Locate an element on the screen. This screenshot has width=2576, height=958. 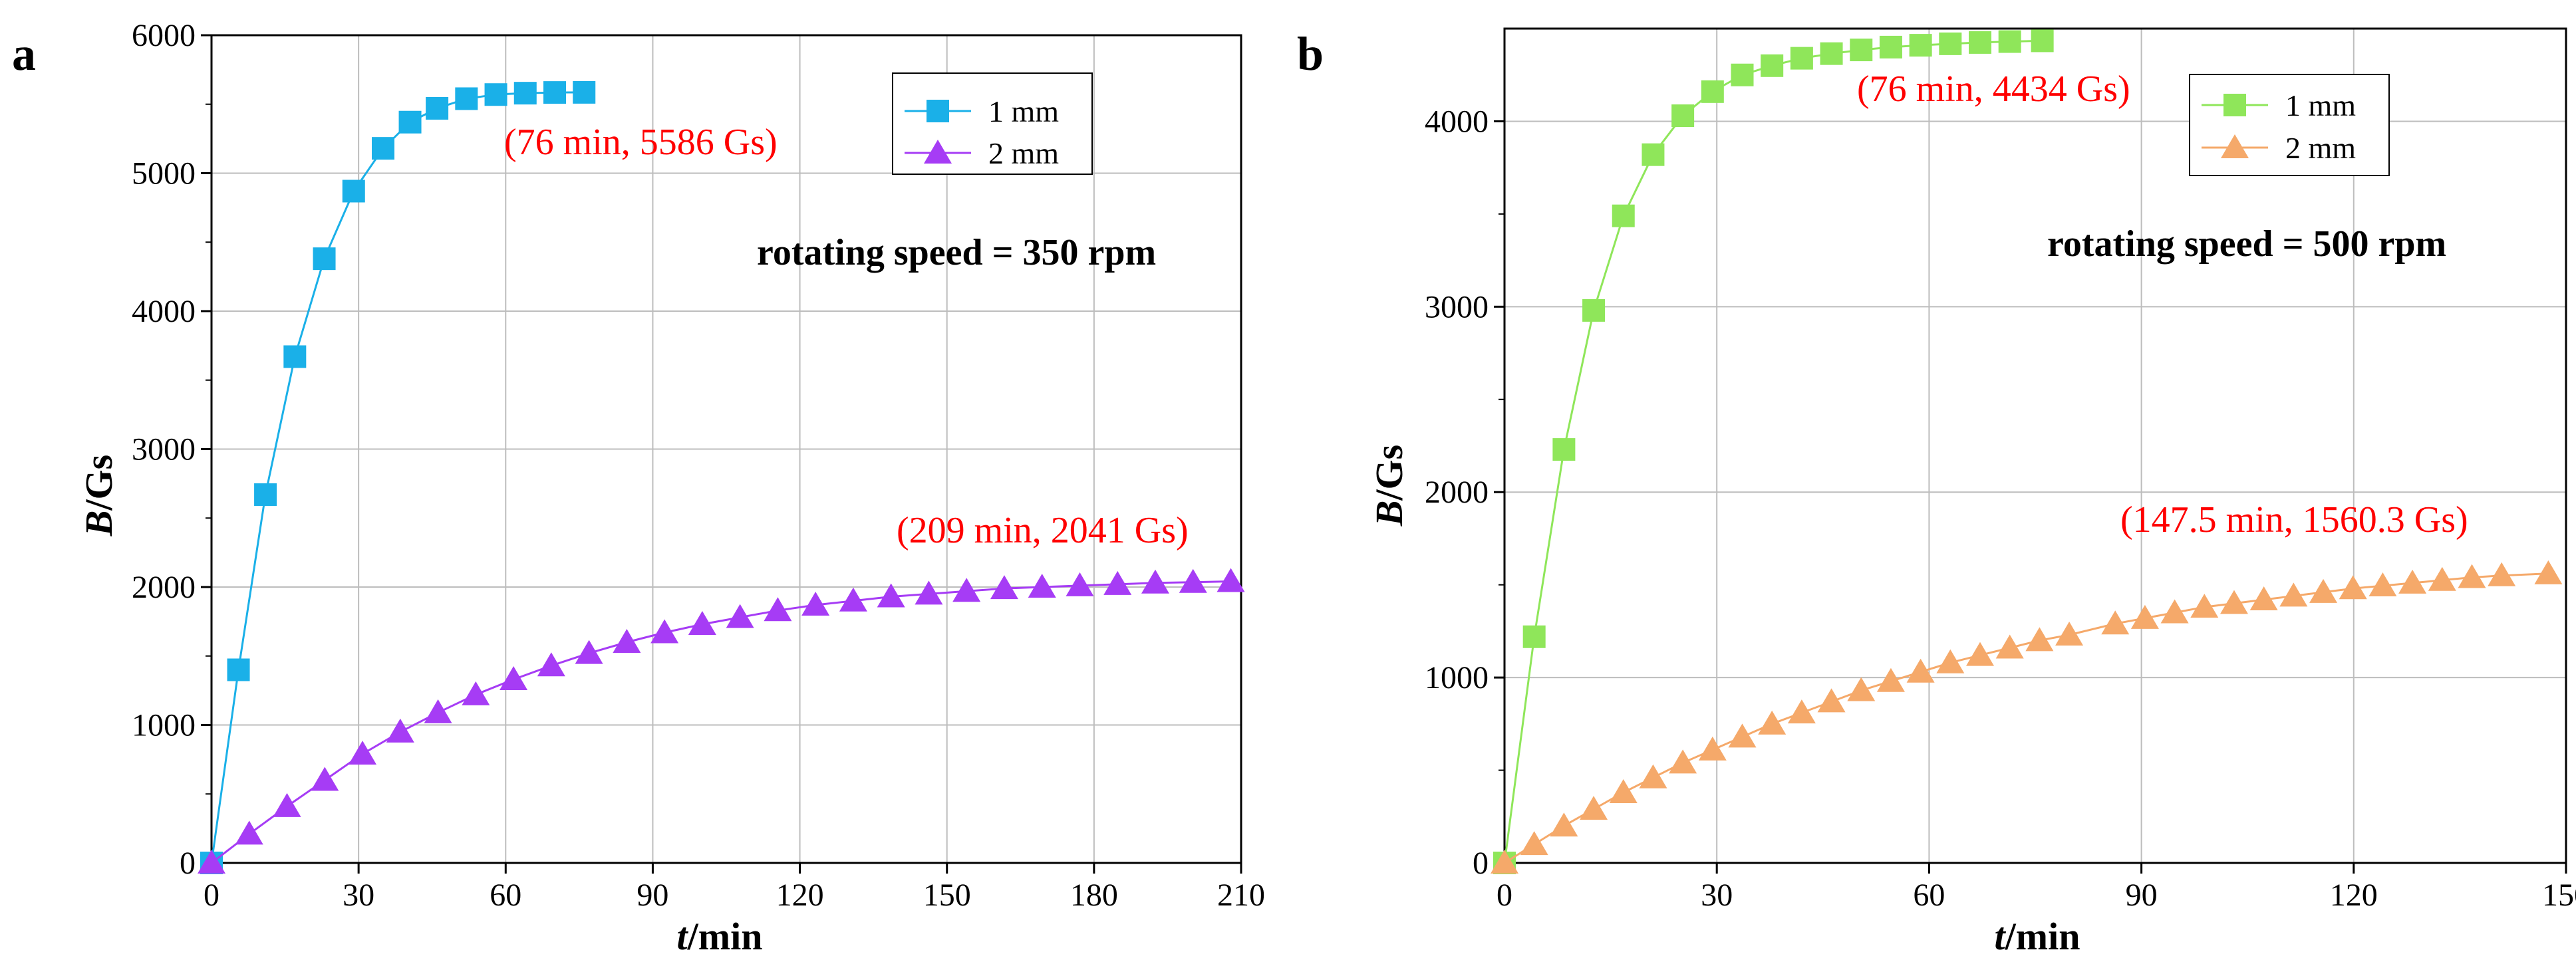
panel-b-y-tick-label-4: 4000 is located at coordinates (1457, 121).